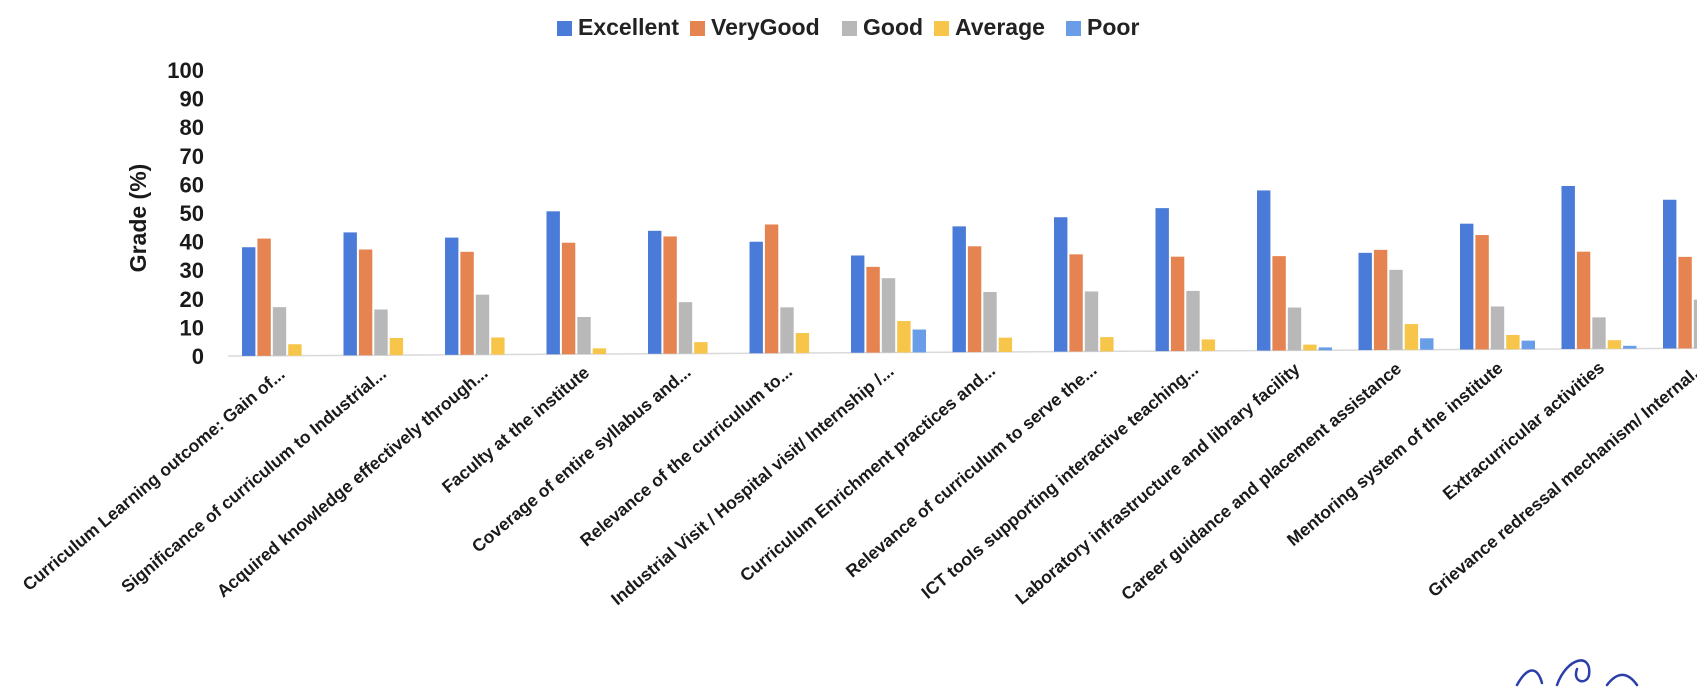 This screenshot has width=1697, height=687. What do you see at coordinates (192, 299) in the screenshot?
I see `y-tick-label: 20` at bounding box center [192, 299].